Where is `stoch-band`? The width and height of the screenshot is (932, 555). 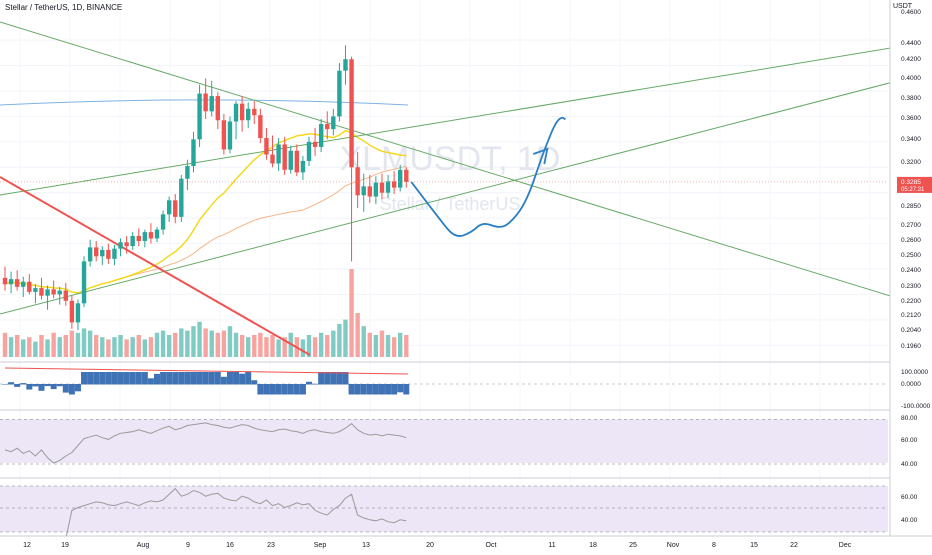
stoch-band is located at coordinates (444, 509).